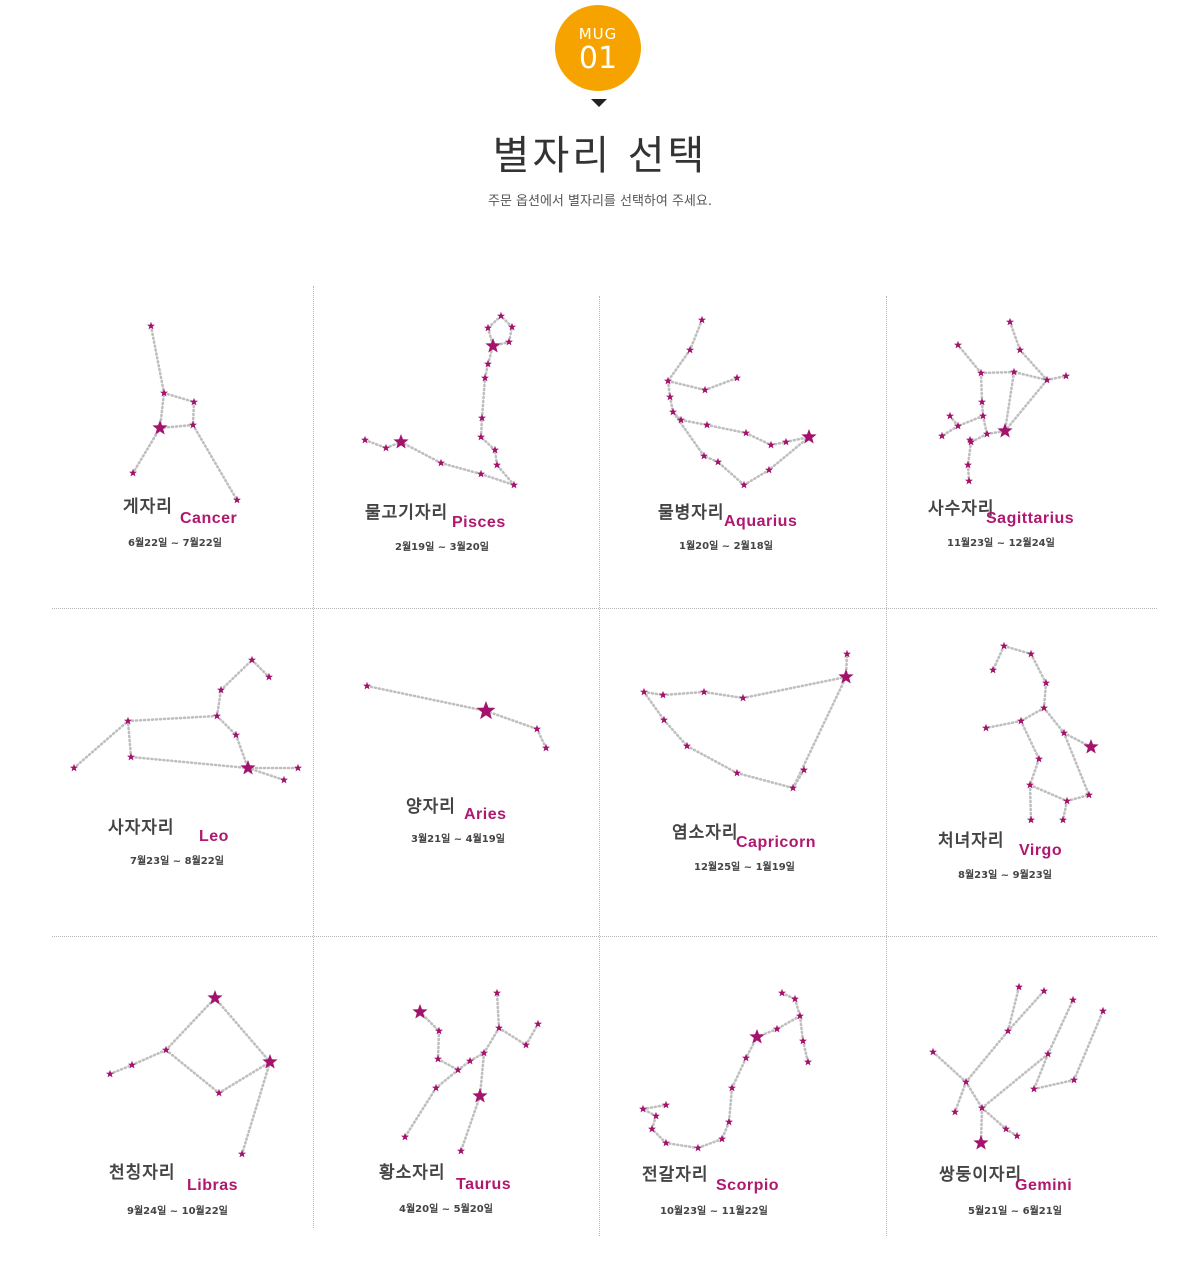  What do you see at coordinates (748, 1185) in the screenshot?
I see `name-en: Scorpio` at bounding box center [748, 1185].